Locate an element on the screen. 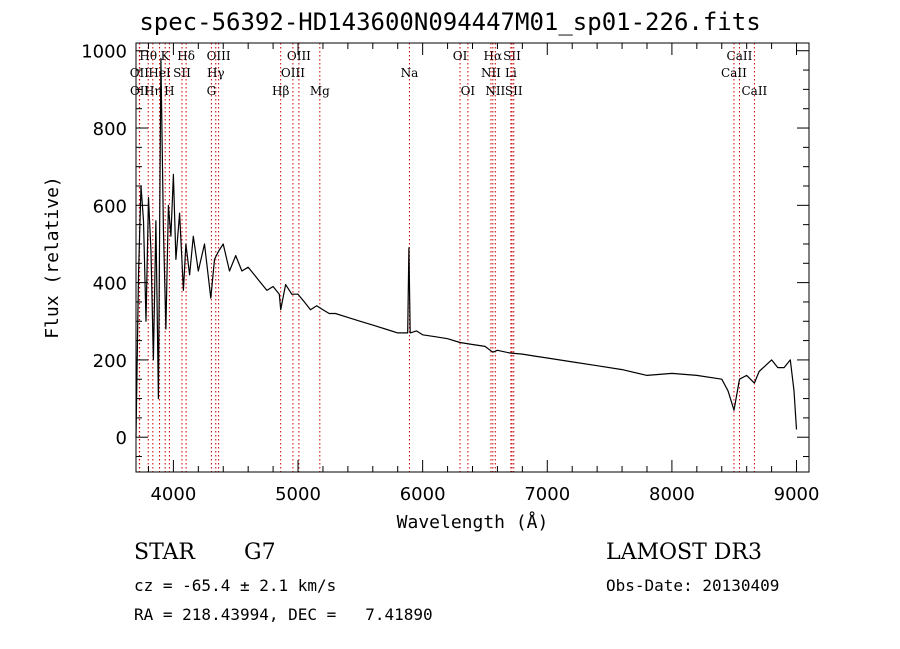  observation-date: Obs-Date: 20130409 is located at coordinates (693, 585).